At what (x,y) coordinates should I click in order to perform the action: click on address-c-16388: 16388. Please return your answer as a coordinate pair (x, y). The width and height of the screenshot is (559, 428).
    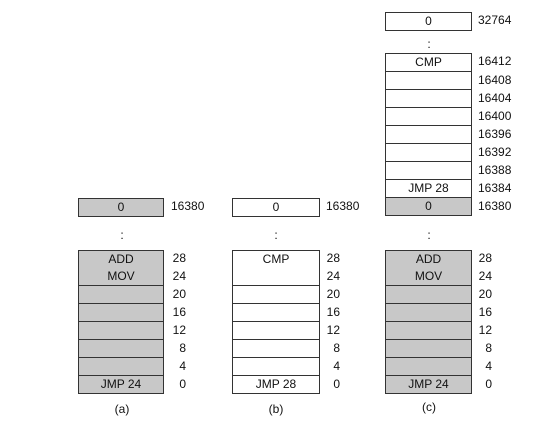
    Looking at the image, I should click on (495, 170).